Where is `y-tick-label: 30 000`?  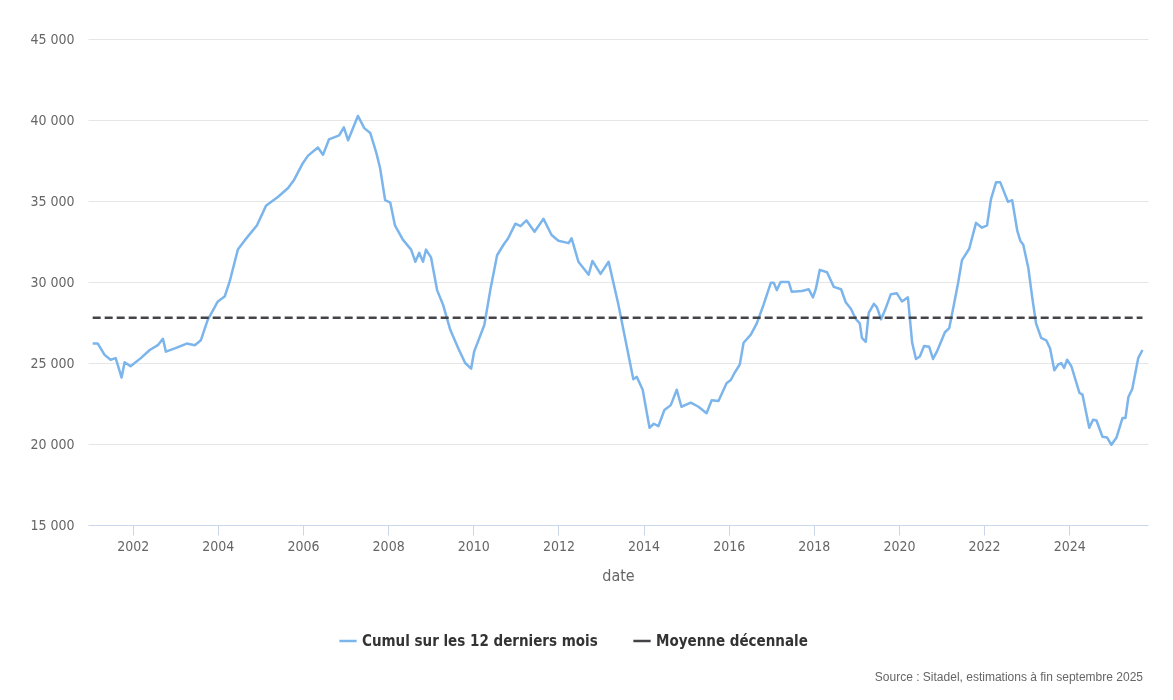 y-tick-label: 30 000 is located at coordinates (52, 281).